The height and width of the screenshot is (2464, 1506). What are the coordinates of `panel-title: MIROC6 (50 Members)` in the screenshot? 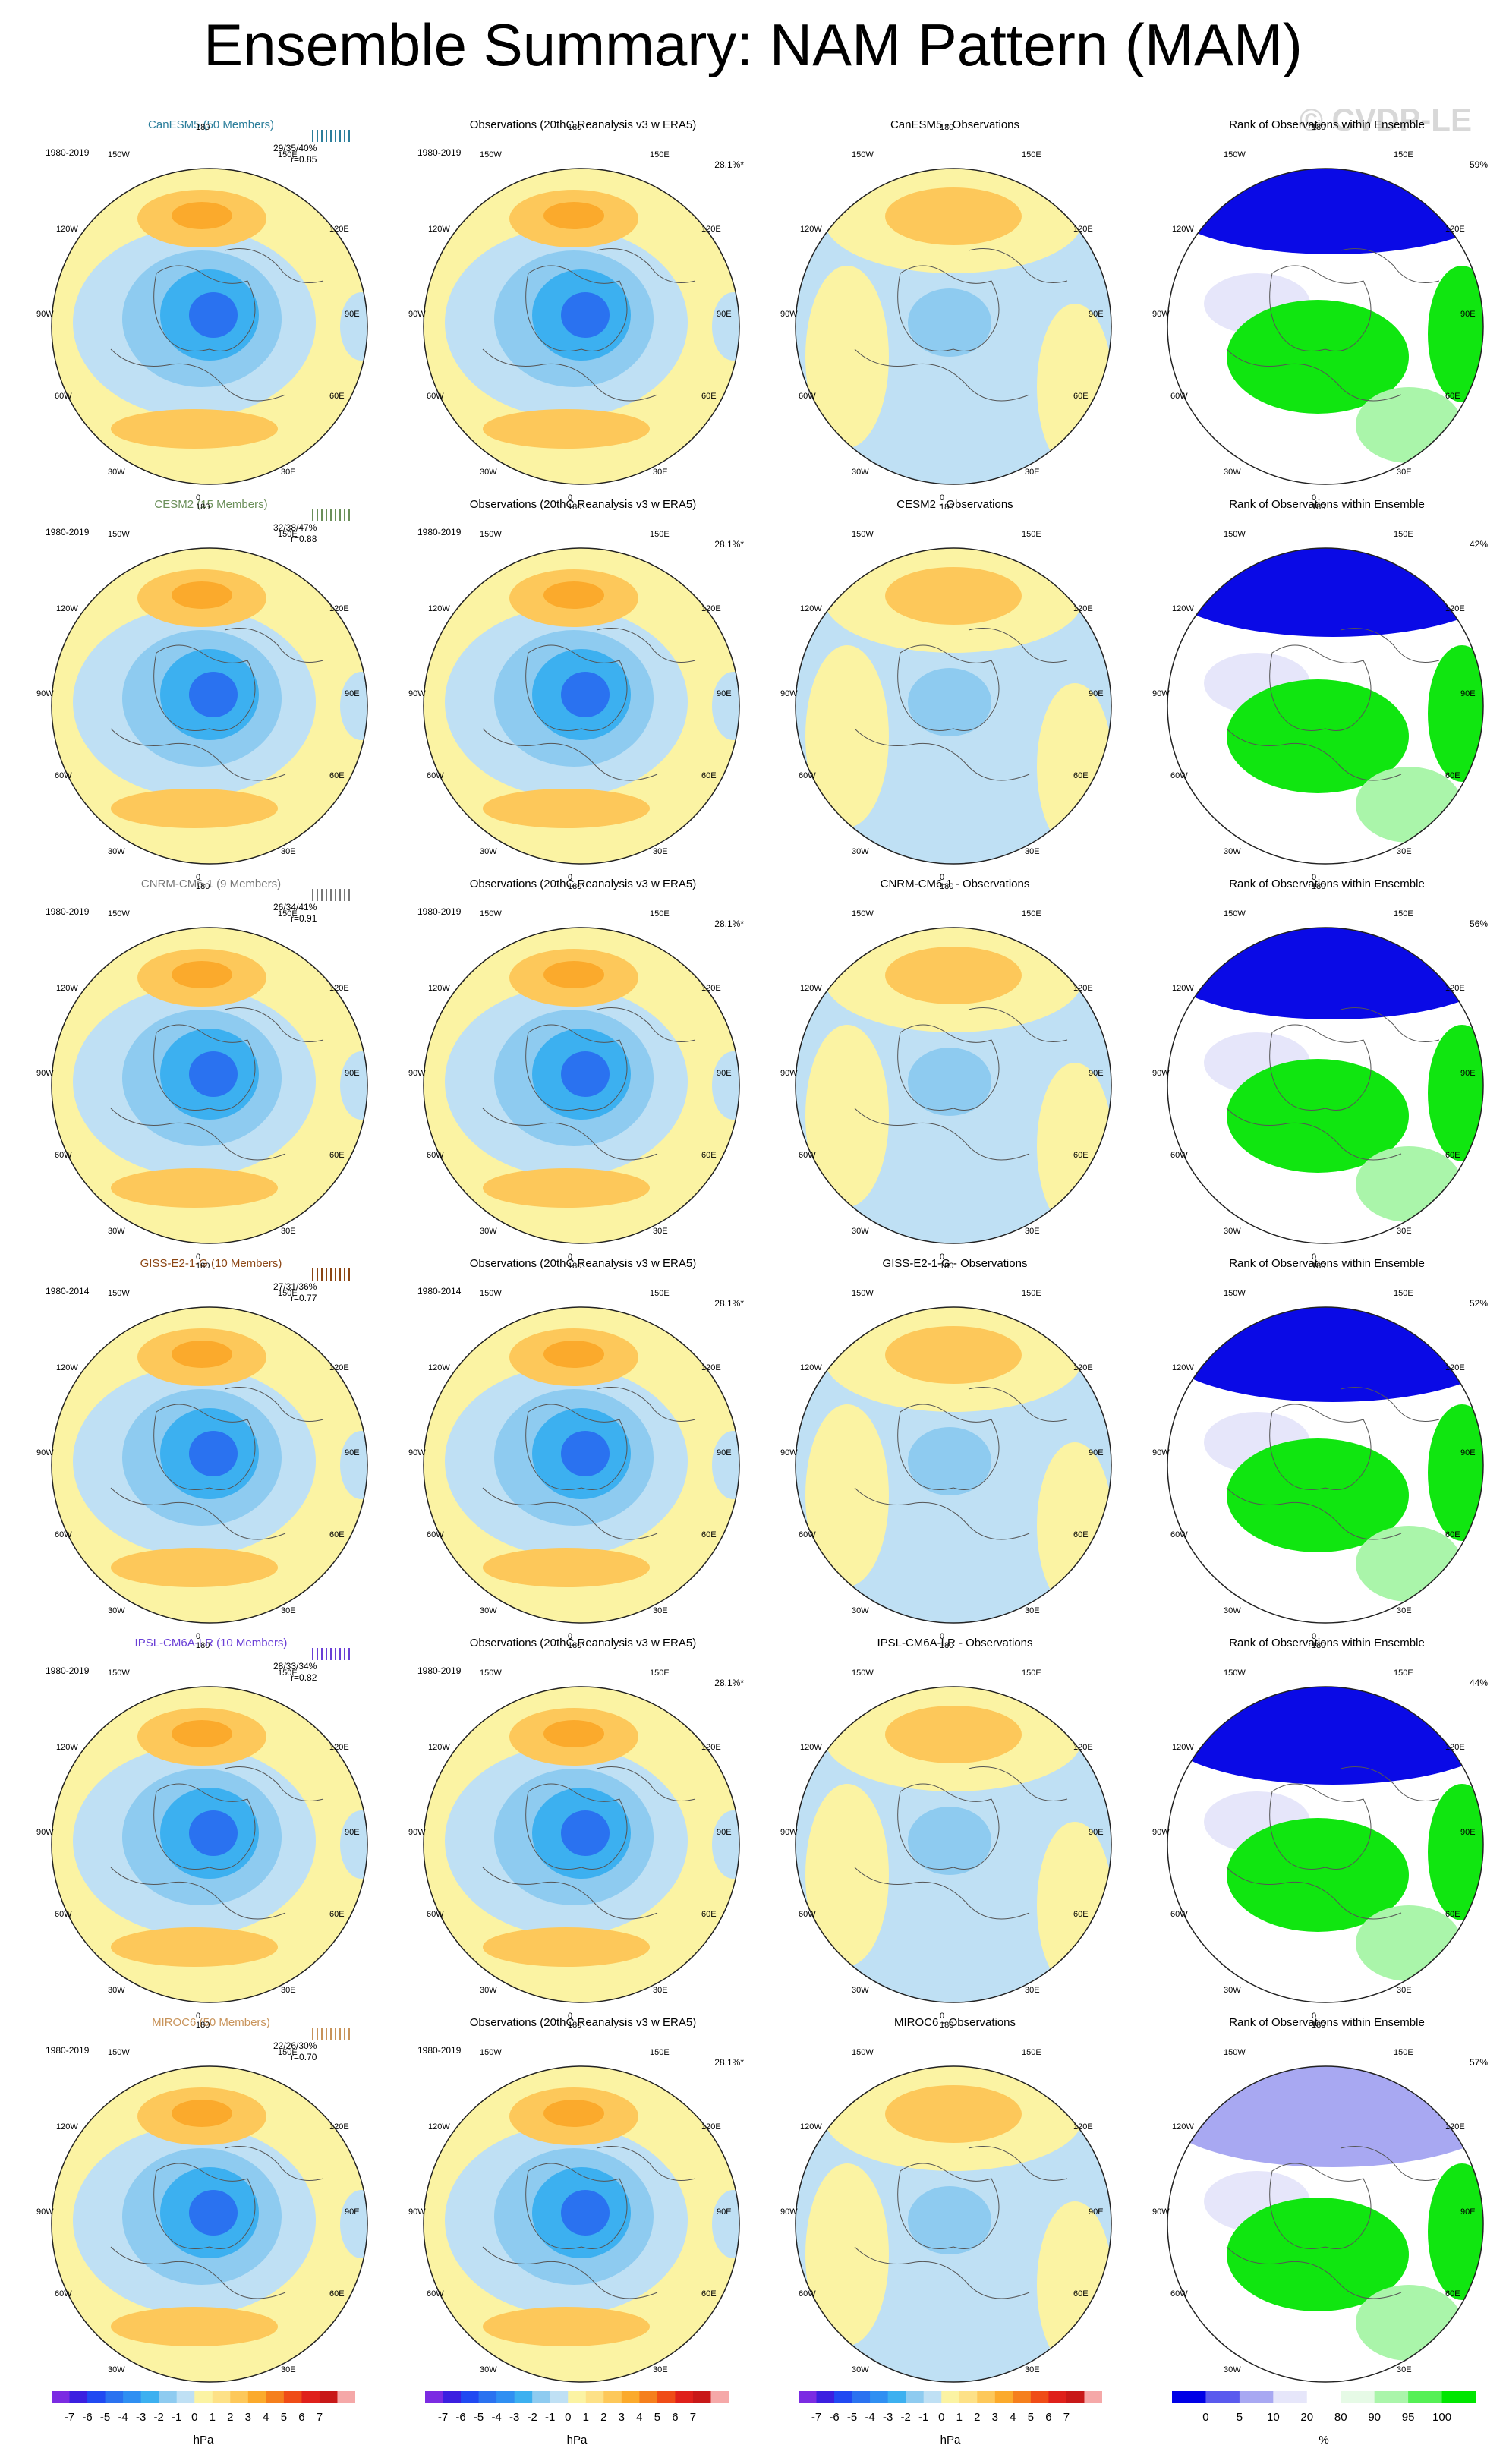 It's located at (211, 2023).